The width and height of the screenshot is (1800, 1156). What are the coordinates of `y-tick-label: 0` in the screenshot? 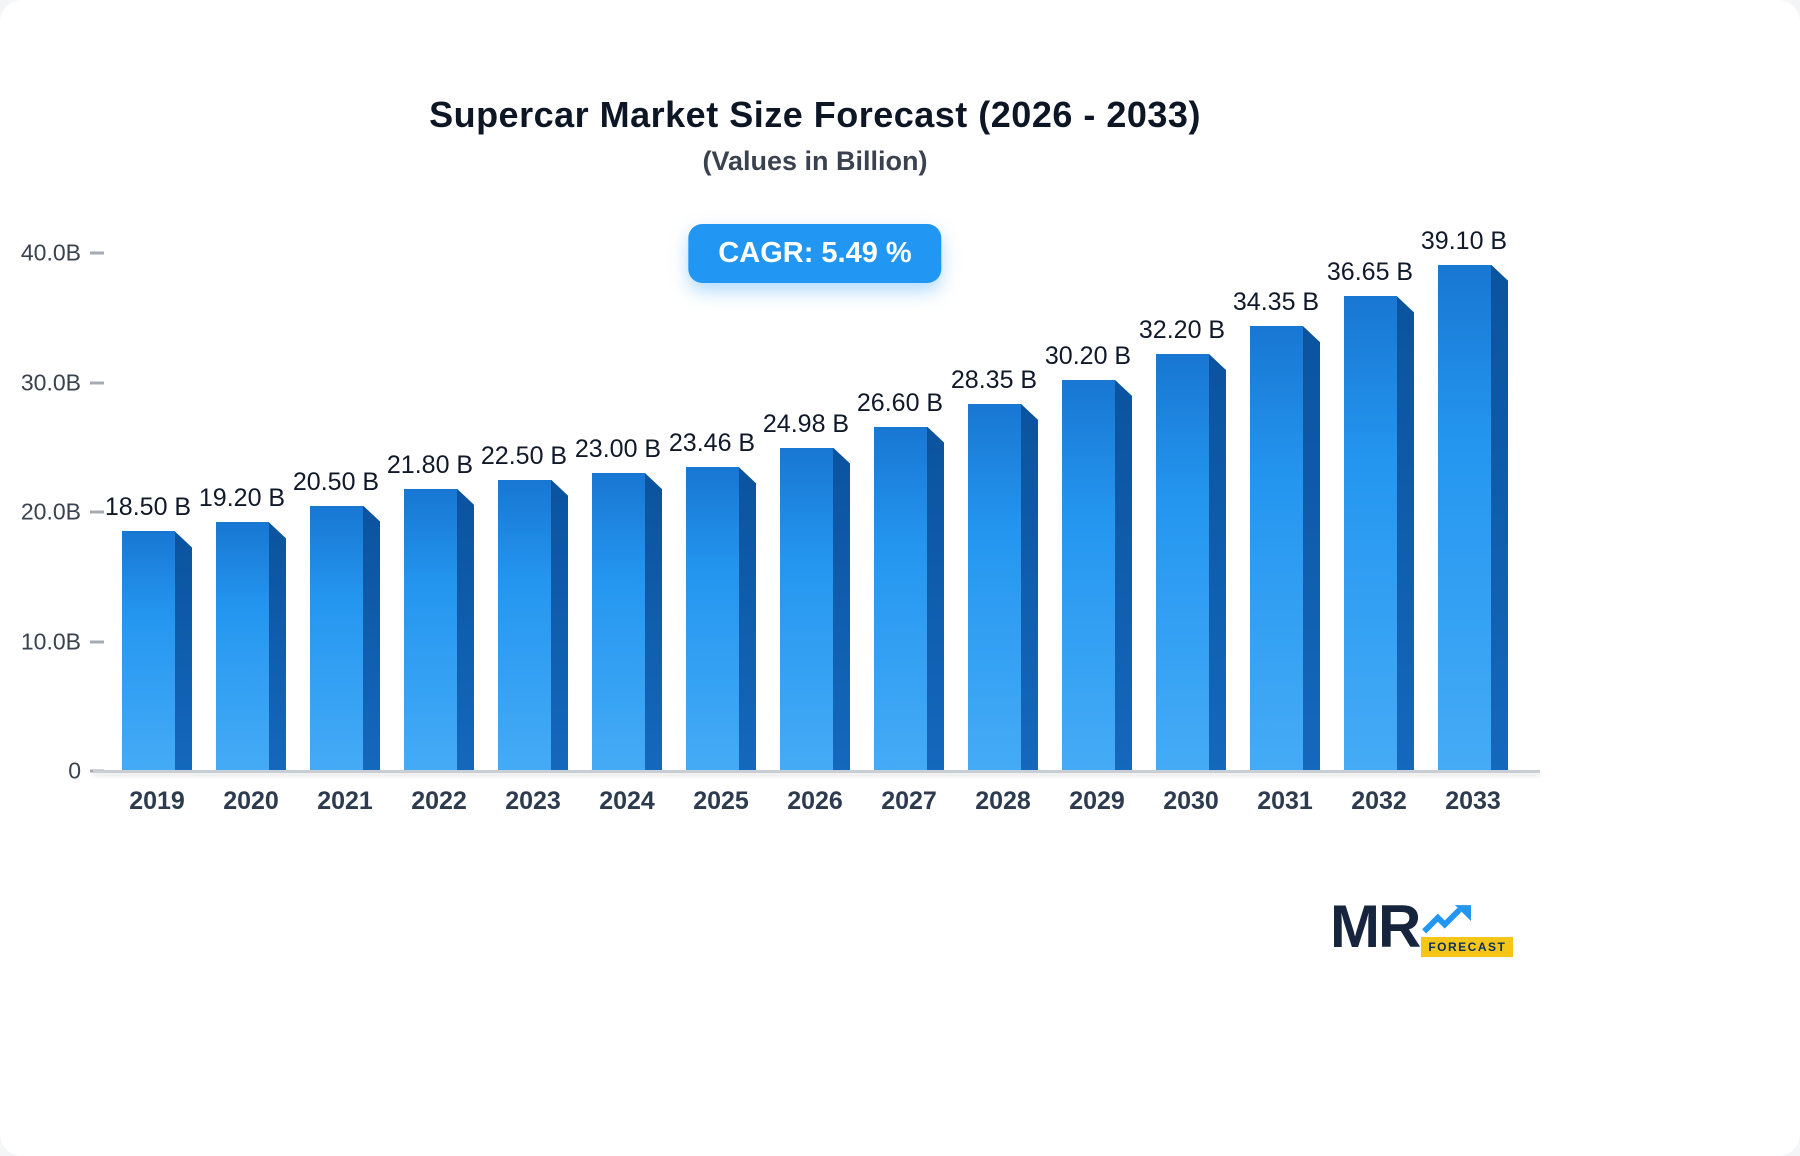 It's located at (74, 770).